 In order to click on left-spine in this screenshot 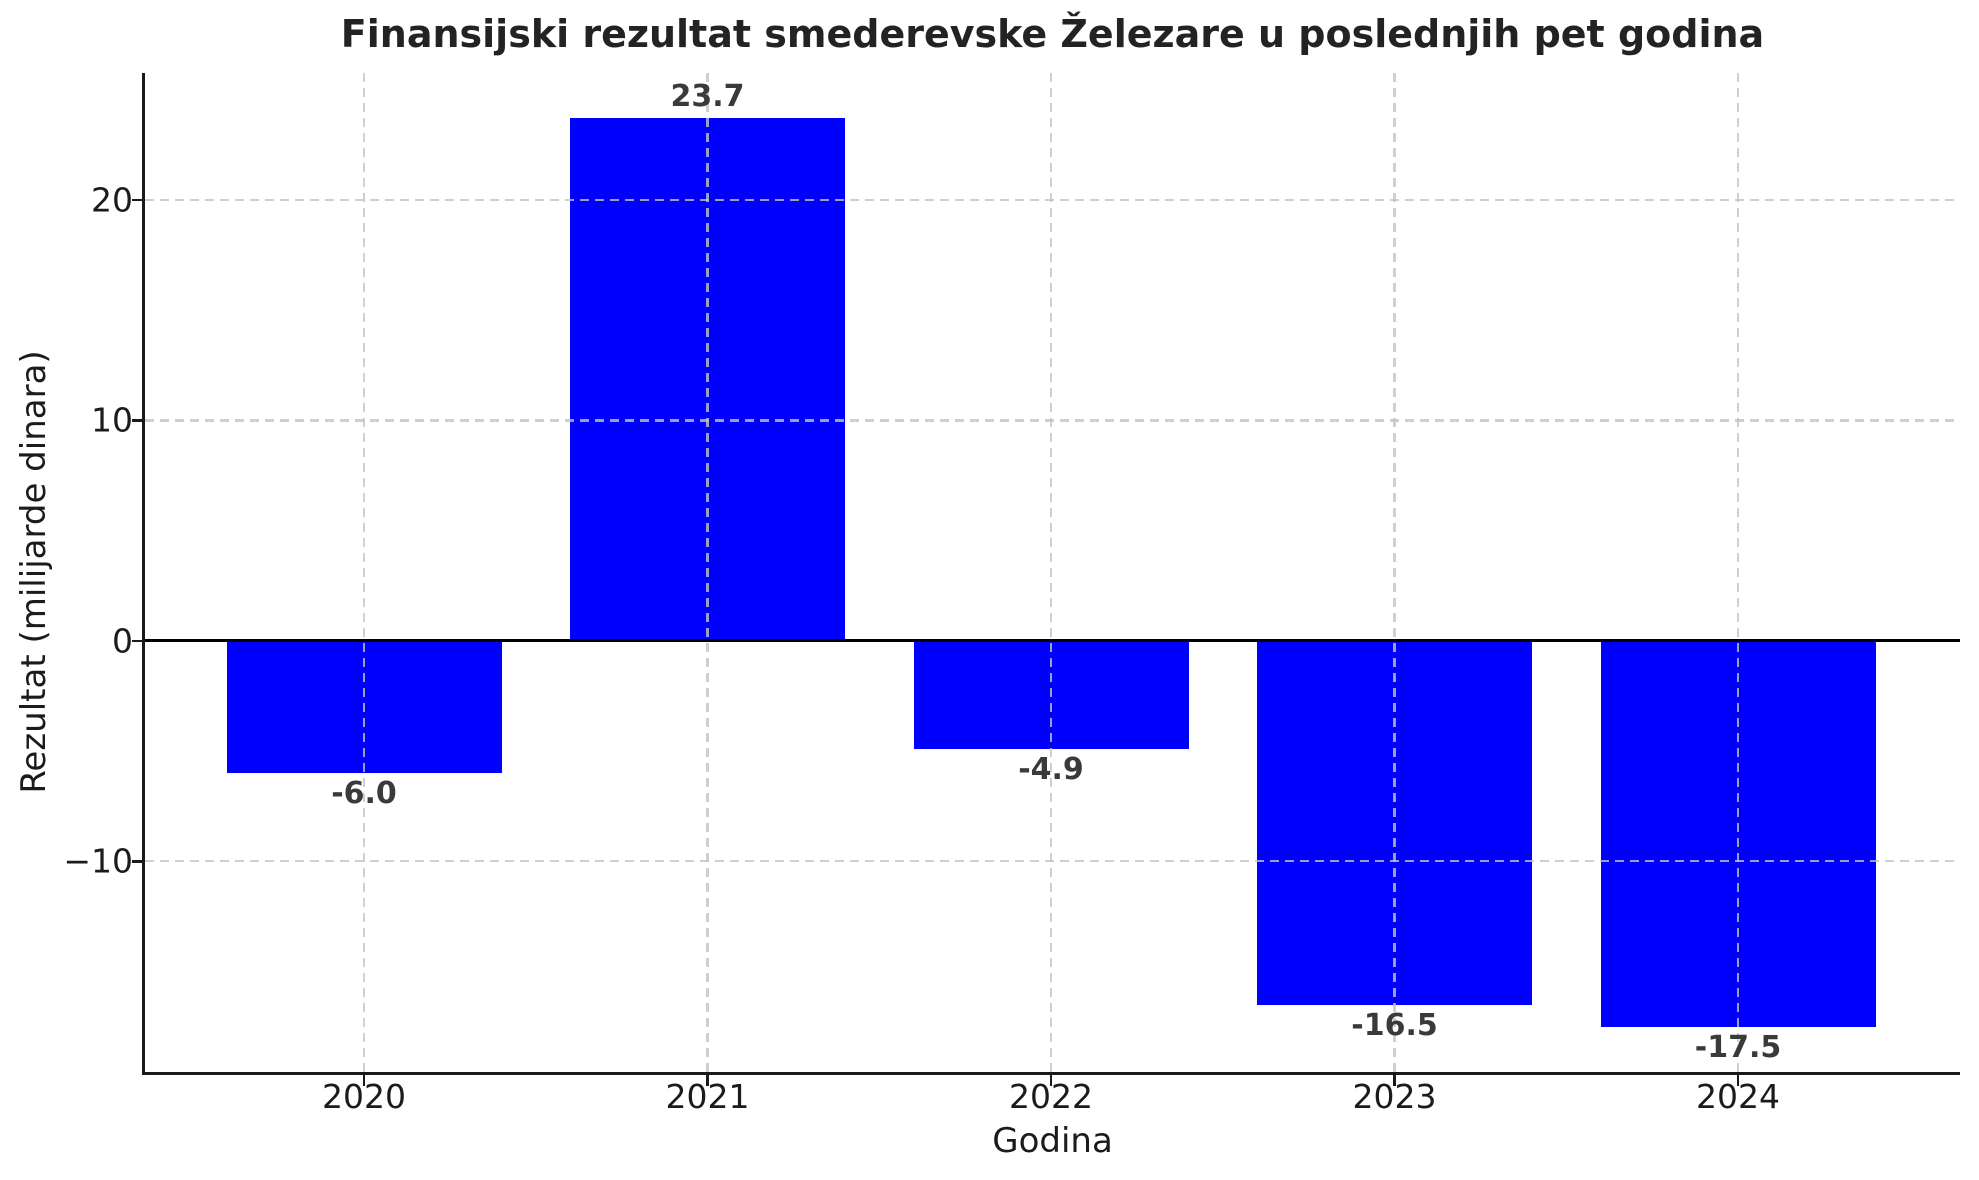, I will do `click(143, 574)`.